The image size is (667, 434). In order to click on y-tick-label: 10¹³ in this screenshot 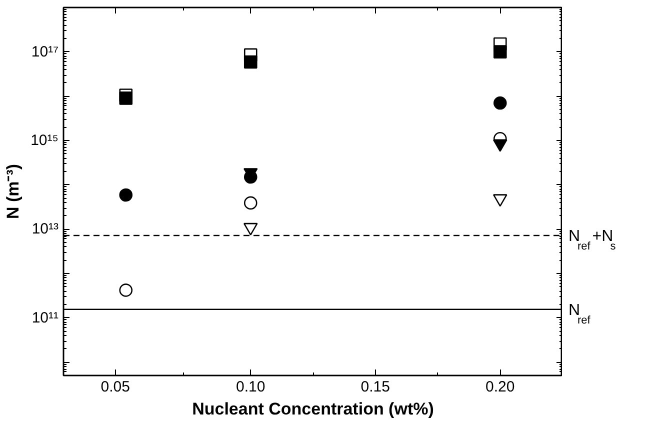, I will do `click(45, 229)`.